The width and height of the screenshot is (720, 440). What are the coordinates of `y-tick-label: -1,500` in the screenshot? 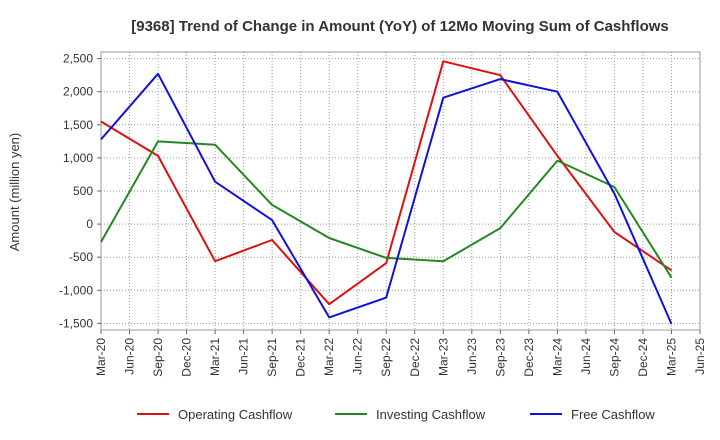 It's located at (76, 323).